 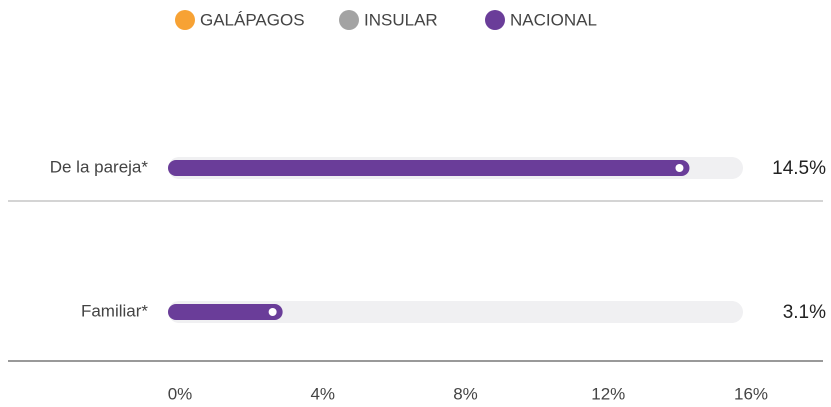 What do you see at coordinates (465, 393) in the screenshot?
I see `x-tick-label: 8%` at bounding box center [465, 393].